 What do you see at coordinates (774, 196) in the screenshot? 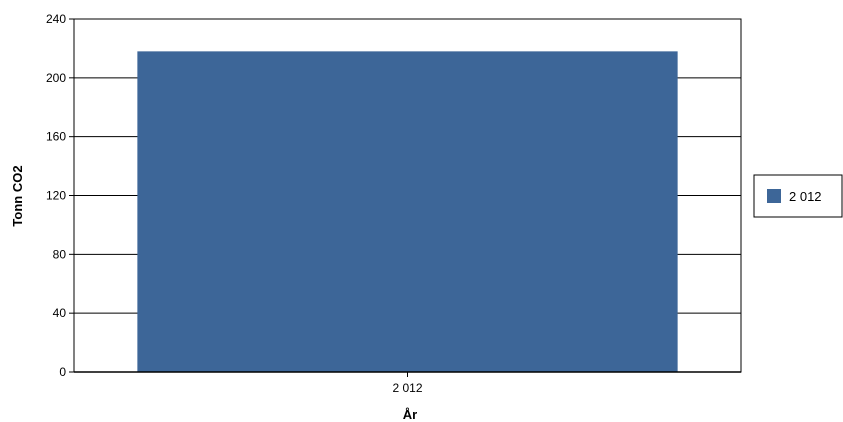
I see `legend-swatch` at bounding box center [774, 196].